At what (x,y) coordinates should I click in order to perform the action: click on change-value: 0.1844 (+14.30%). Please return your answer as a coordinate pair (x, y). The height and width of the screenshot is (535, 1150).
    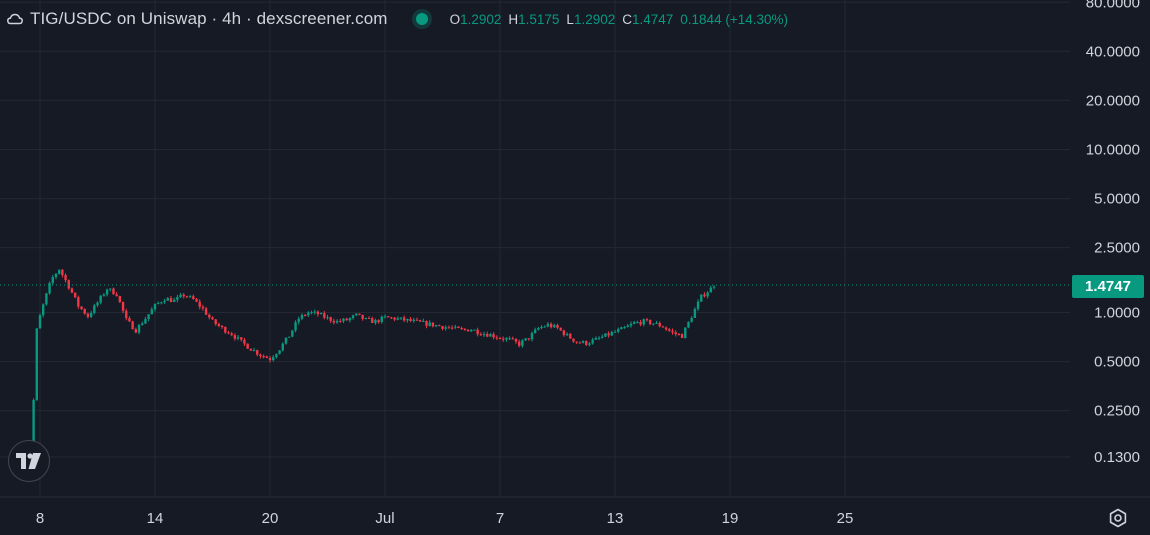
    Looking at the image, I should click on (734, 19).